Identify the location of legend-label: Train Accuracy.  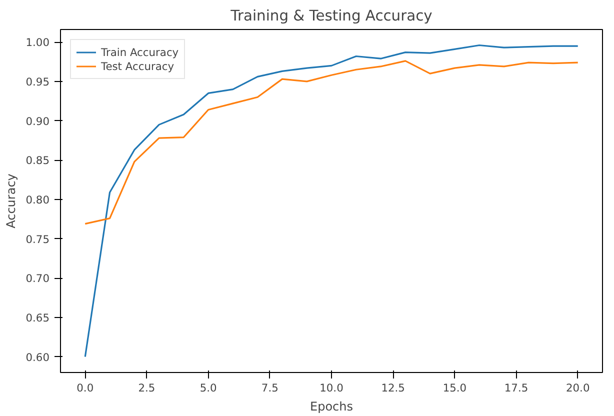
(140, 52).